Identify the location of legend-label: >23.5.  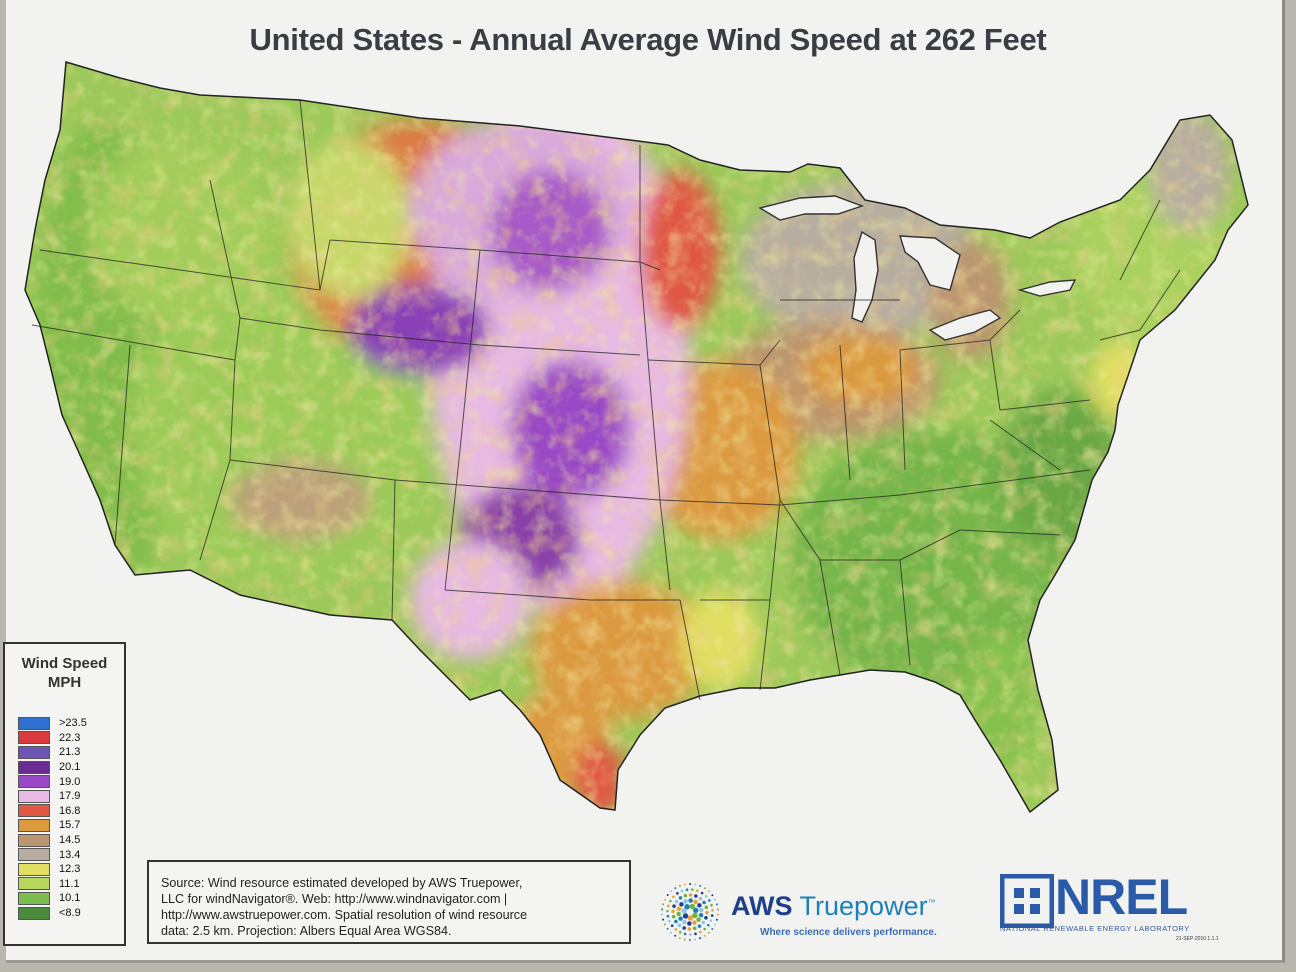
(73, 723).